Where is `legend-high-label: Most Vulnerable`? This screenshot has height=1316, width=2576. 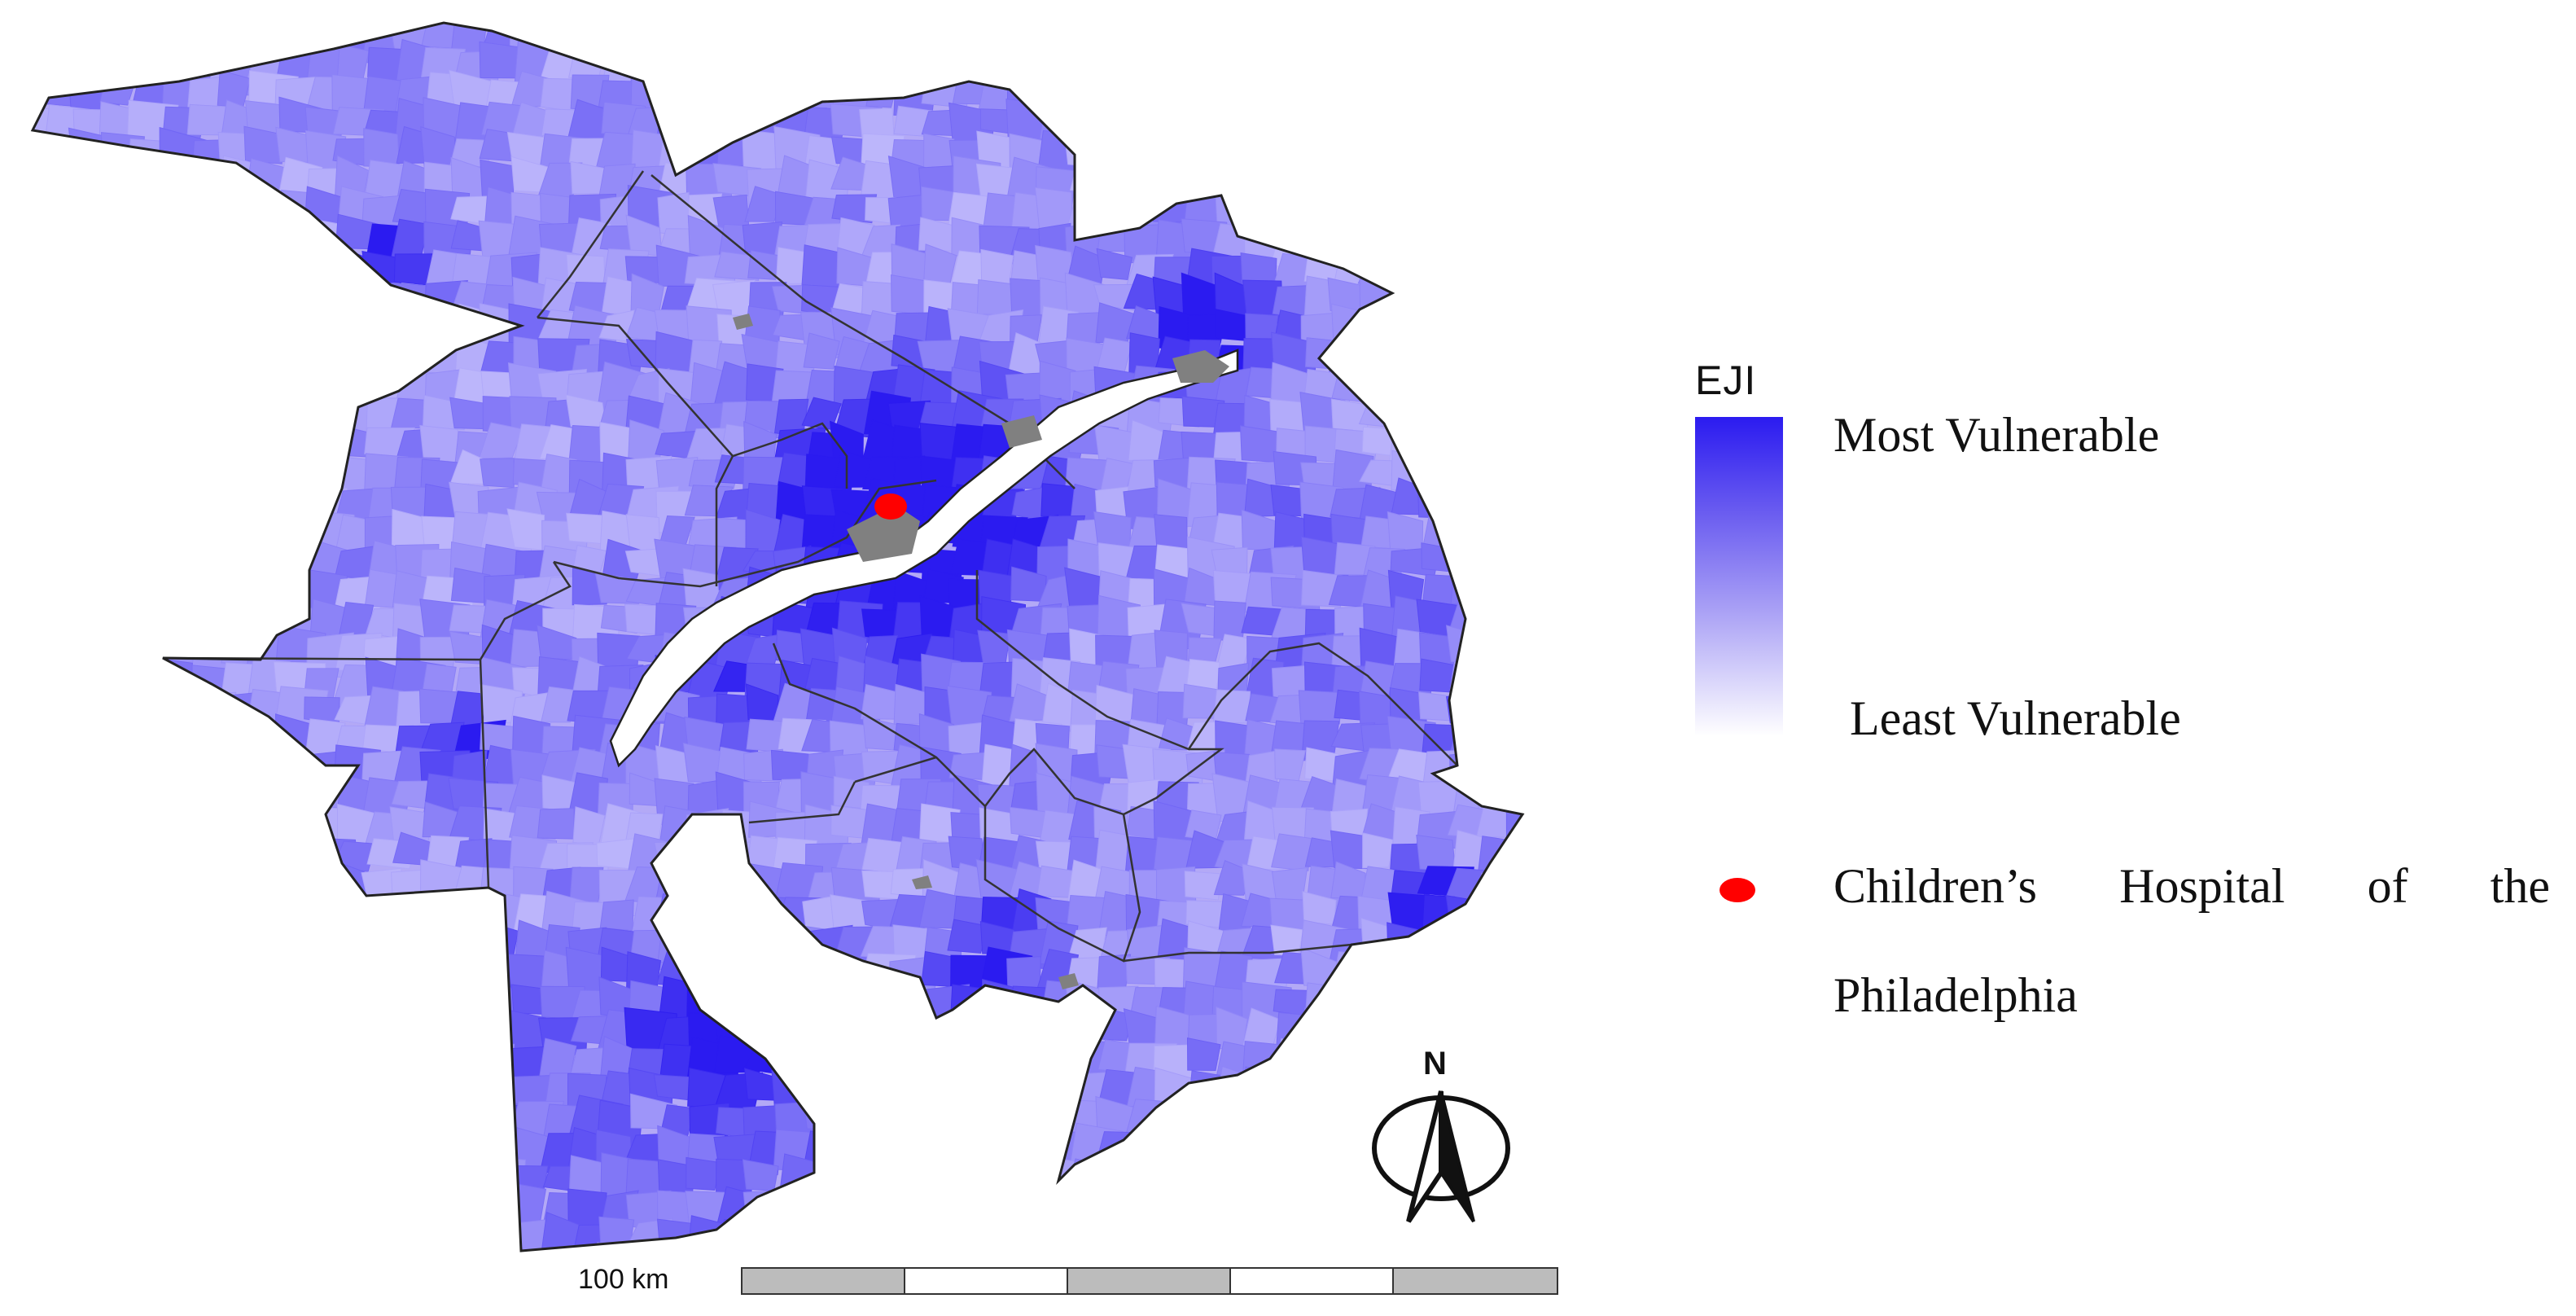 legend-high-label: Most Vulnerable is located at coordinates (1996, 435).